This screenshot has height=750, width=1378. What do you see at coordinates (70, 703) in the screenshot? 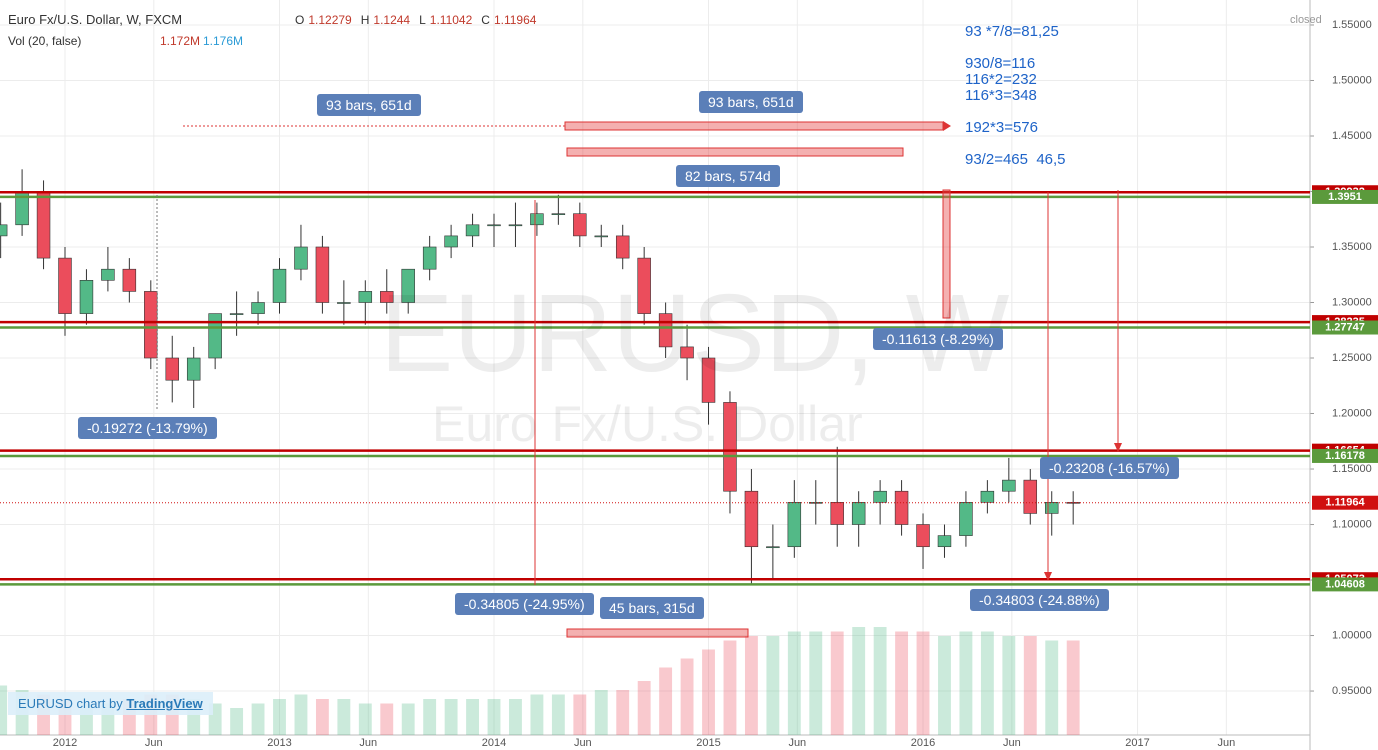
I see `credit-text: EURUSD chart by` at bounding box center [70, 703].